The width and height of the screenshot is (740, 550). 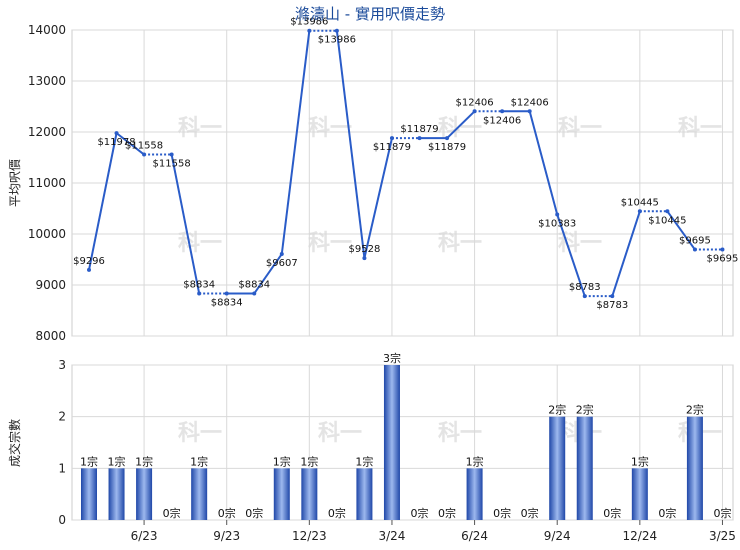 What do you see at coordinates (309, 536) in the screenshot?
I see `x-tick-label: 12/23` at bounding box center [309, 536].